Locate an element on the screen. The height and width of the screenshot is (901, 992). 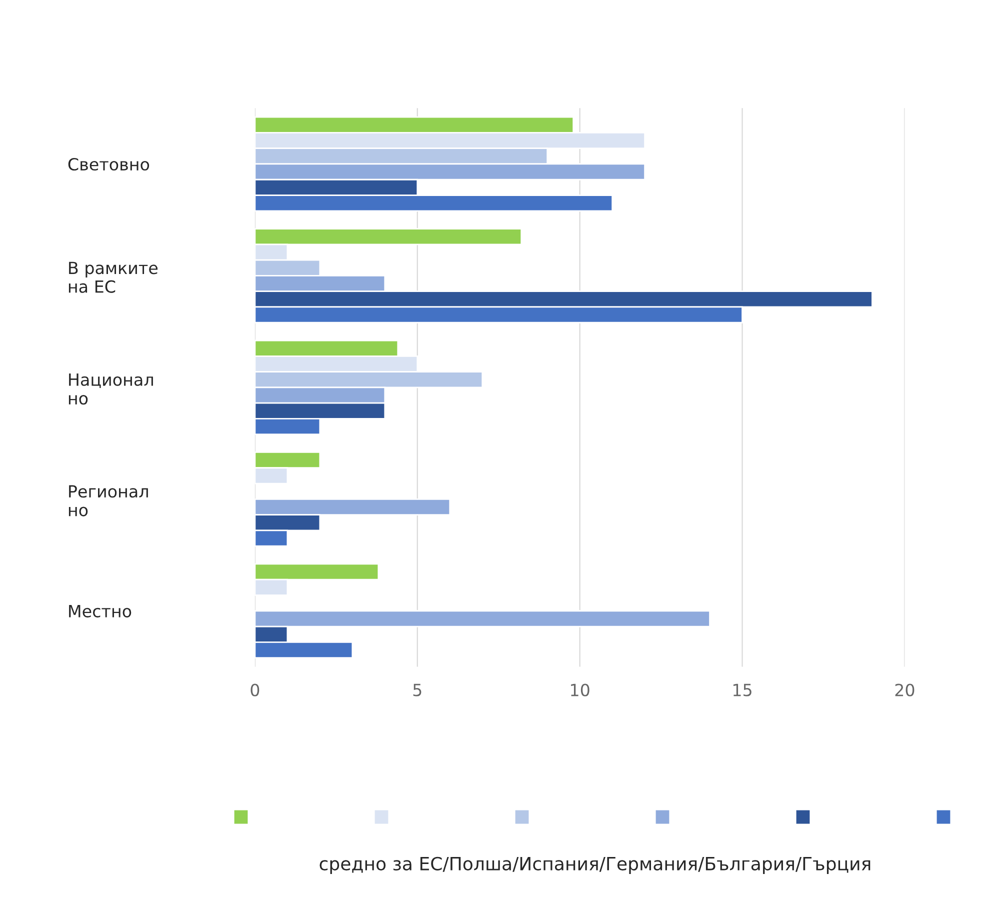
y-tick-label: Местно is located at coordinates (100, 611).